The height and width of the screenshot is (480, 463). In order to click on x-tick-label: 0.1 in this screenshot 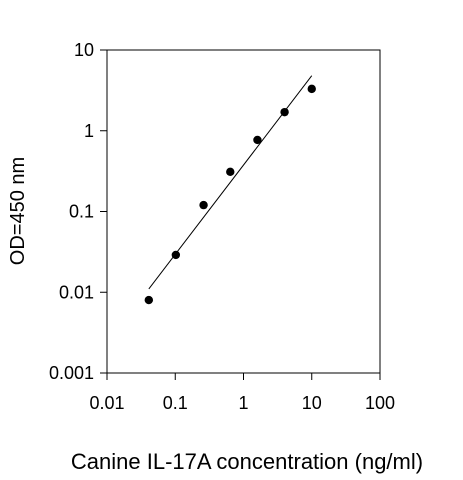, I will do `click(175, 403)`.